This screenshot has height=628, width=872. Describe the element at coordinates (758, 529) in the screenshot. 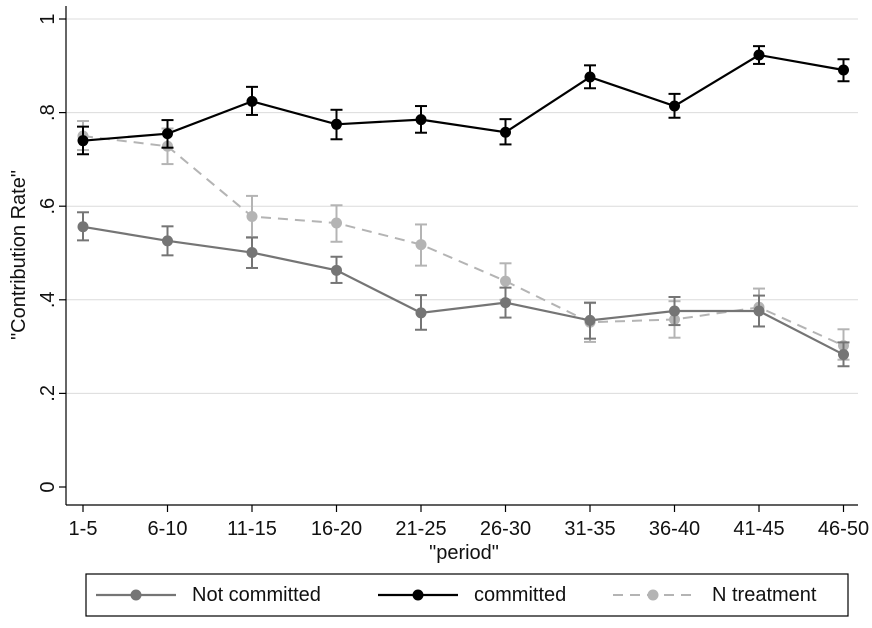

I see `x-tick-label: 41-45` at that location.